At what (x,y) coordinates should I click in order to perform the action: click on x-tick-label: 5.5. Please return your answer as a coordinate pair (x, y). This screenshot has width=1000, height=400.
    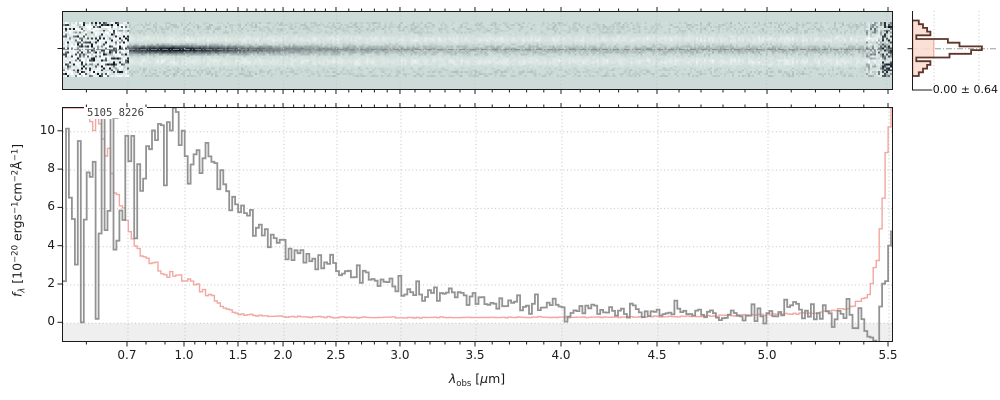
    Looking at the image, I should click on (888, 355).